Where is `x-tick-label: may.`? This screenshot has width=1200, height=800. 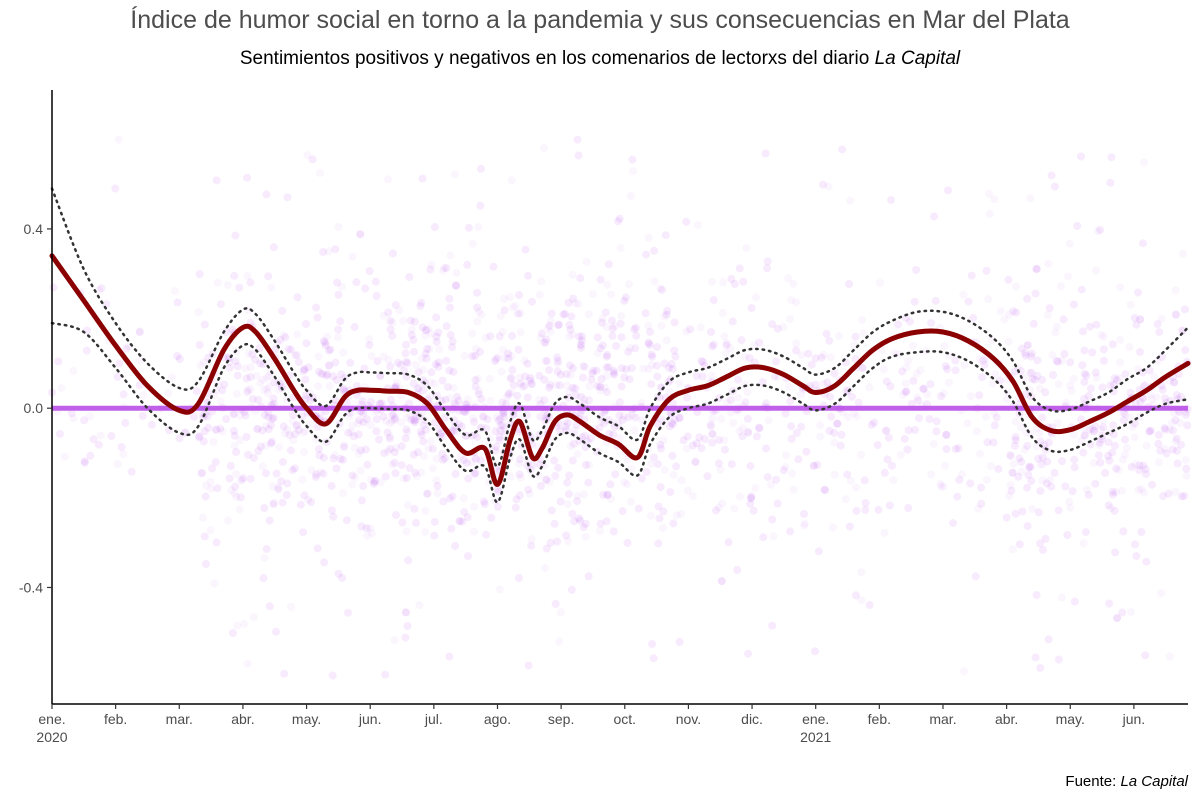
x-tick-label: may. is located at coordinates (306, 719).